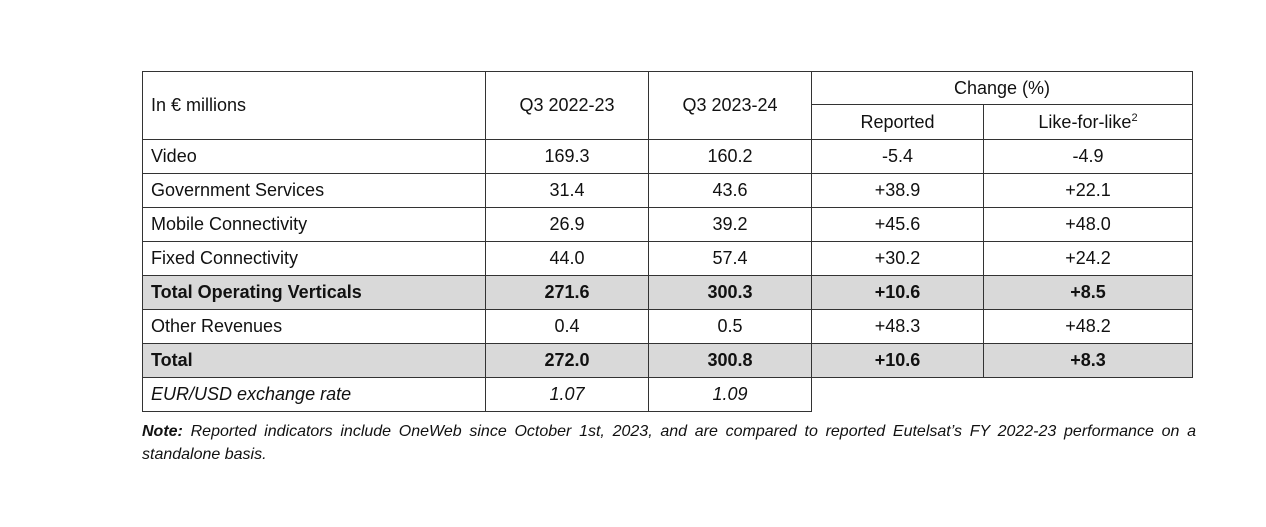 The image size is (1266, 527). What do you see at coordinates (314, 258) in the screenshot?
I see `row-label: Fixed Connectivity` at bounding box center [314, 258].